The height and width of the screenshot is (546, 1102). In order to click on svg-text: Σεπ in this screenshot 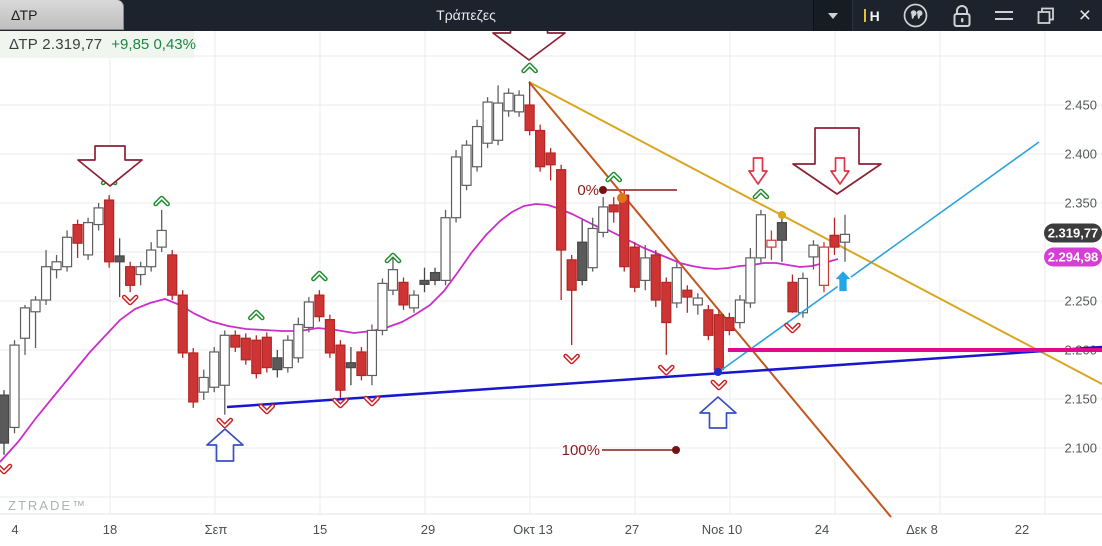, I will do `click(216, 529)`.